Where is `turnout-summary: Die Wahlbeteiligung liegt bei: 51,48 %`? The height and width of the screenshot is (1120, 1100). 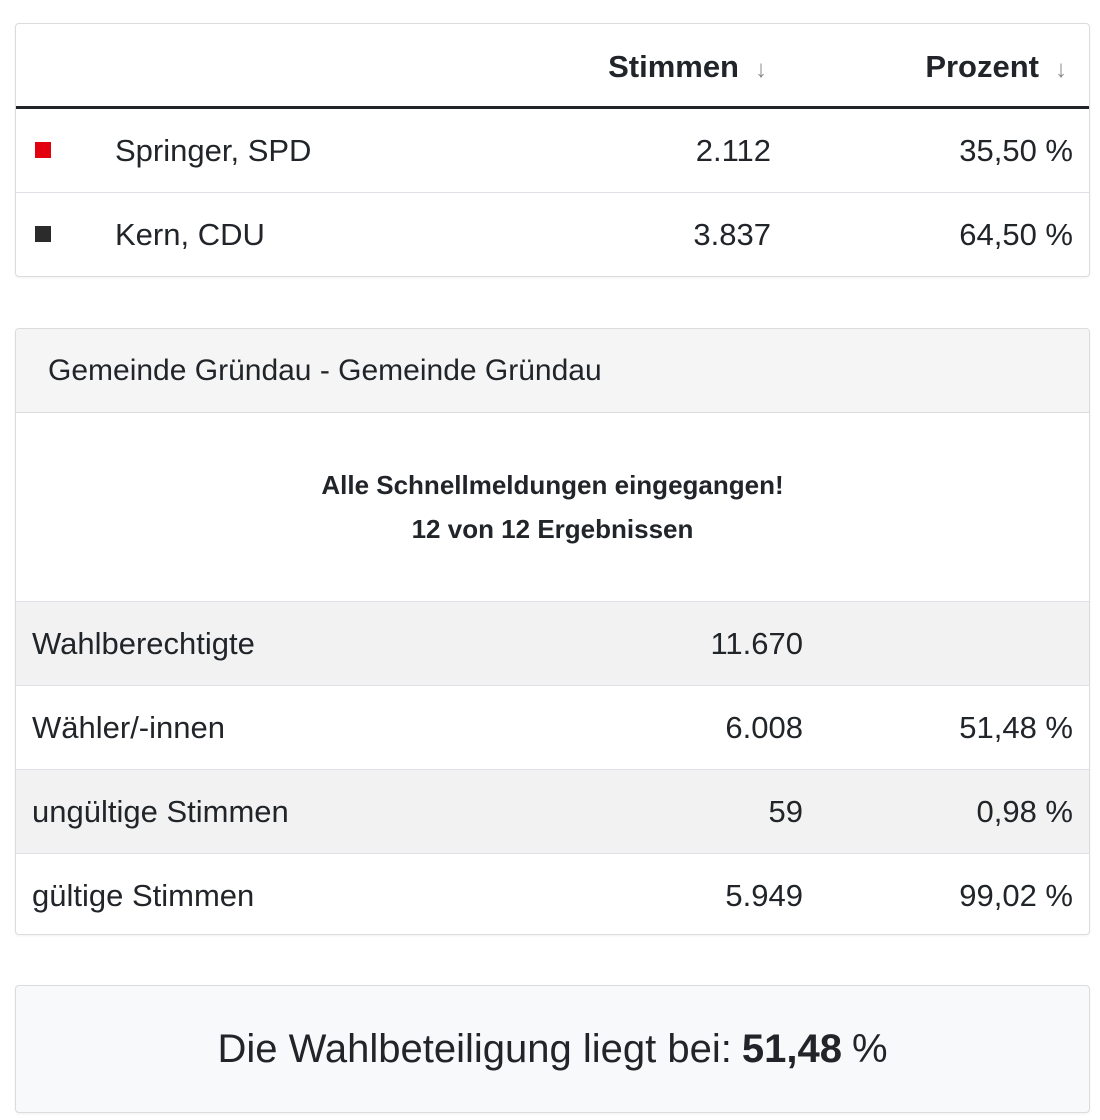 turnout-summary: Die Wahlbeteiligung liegt bei: 51,48 % is located at coordinates (552, 1049).